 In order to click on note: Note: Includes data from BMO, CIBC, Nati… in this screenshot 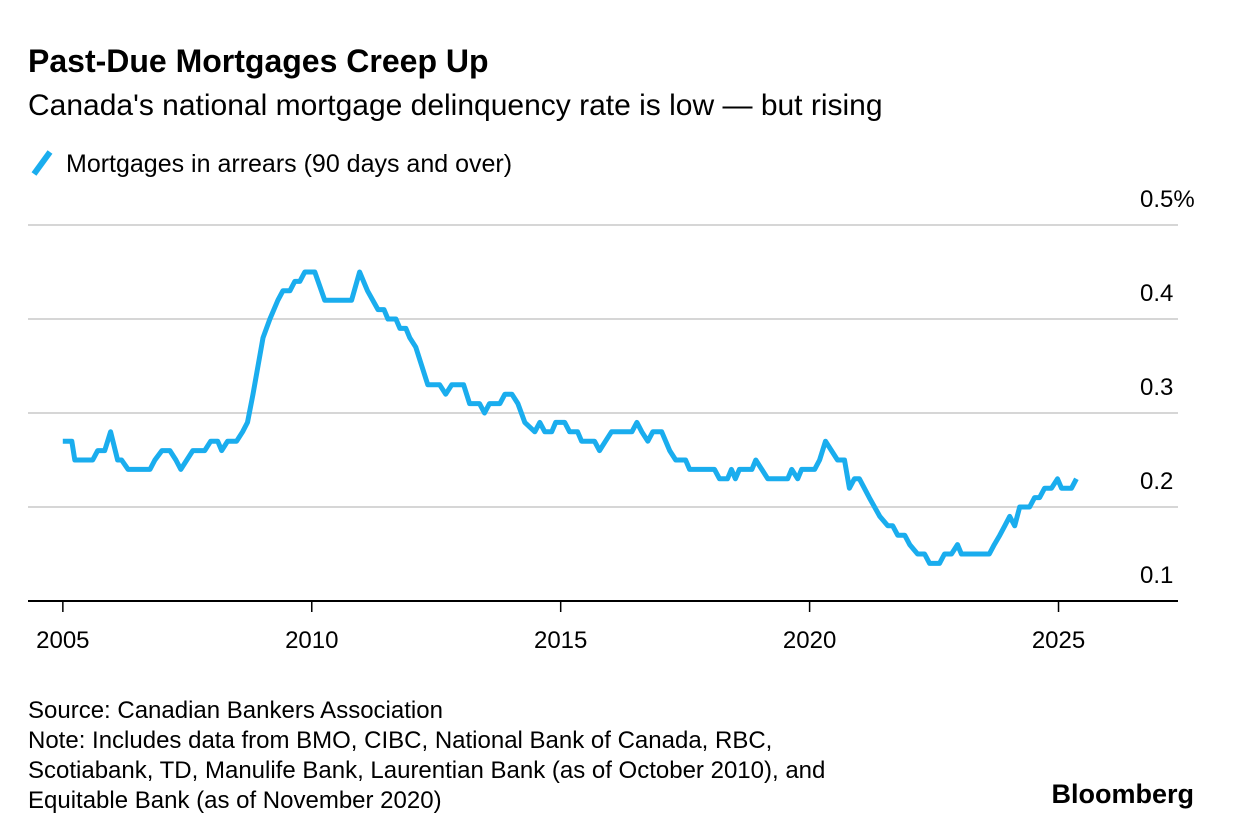, I will do `click(400, 740)`.